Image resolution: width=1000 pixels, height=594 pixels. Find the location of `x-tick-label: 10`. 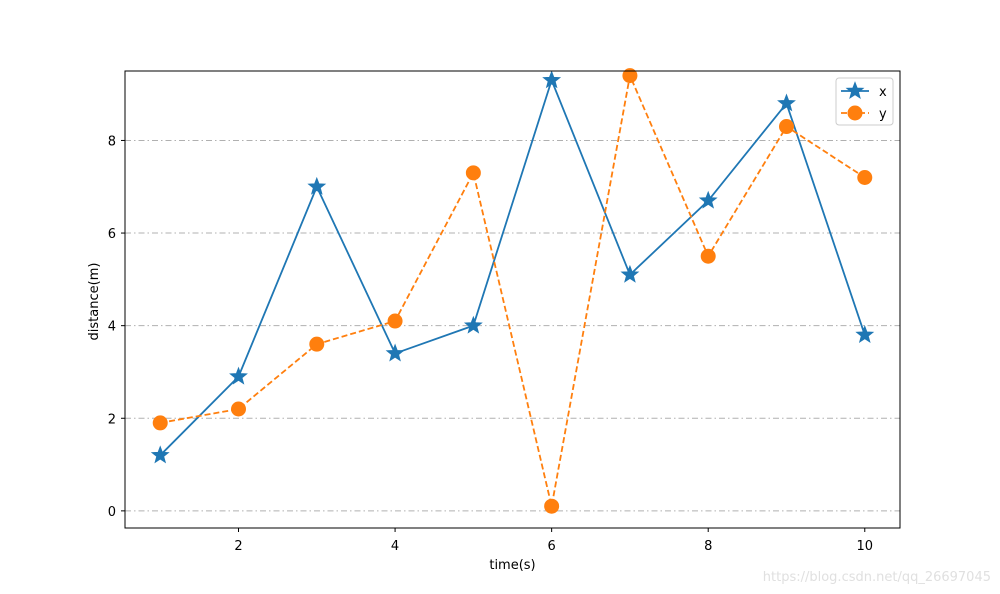

x-tick-label: 10 is located at coordinates (864, 546).